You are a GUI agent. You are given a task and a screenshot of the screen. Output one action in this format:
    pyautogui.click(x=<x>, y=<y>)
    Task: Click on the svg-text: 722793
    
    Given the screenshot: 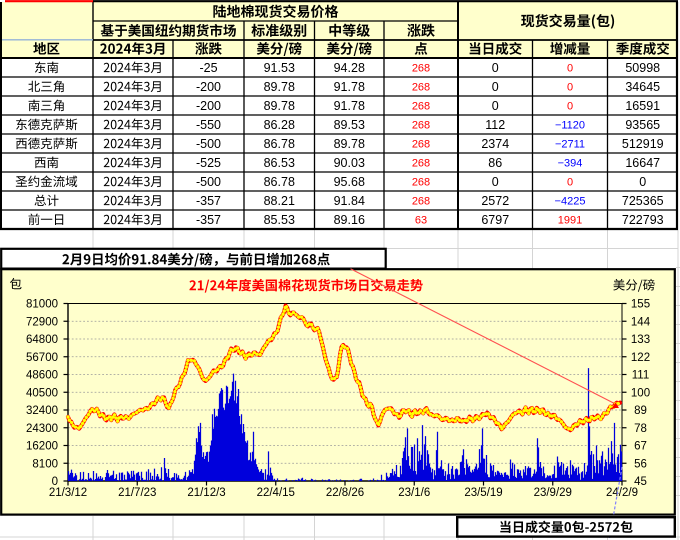 What is the action you would take?
    pyautogui.click(x=643, y=220)
    